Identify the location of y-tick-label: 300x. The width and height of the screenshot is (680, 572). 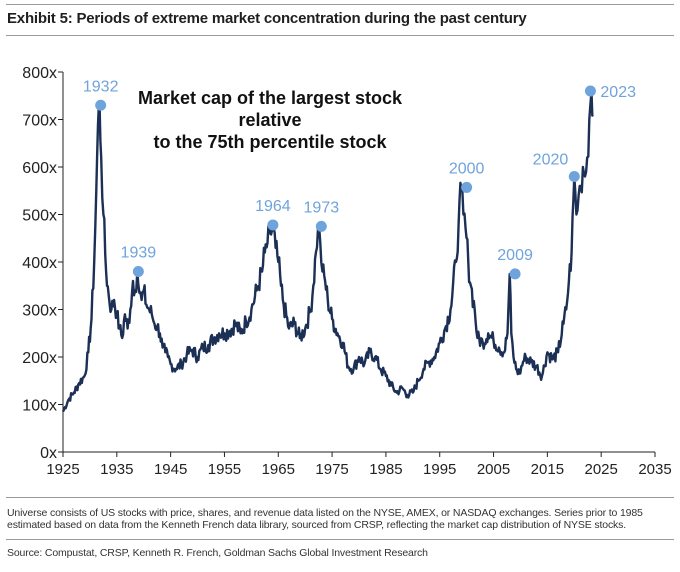
(39, 311).